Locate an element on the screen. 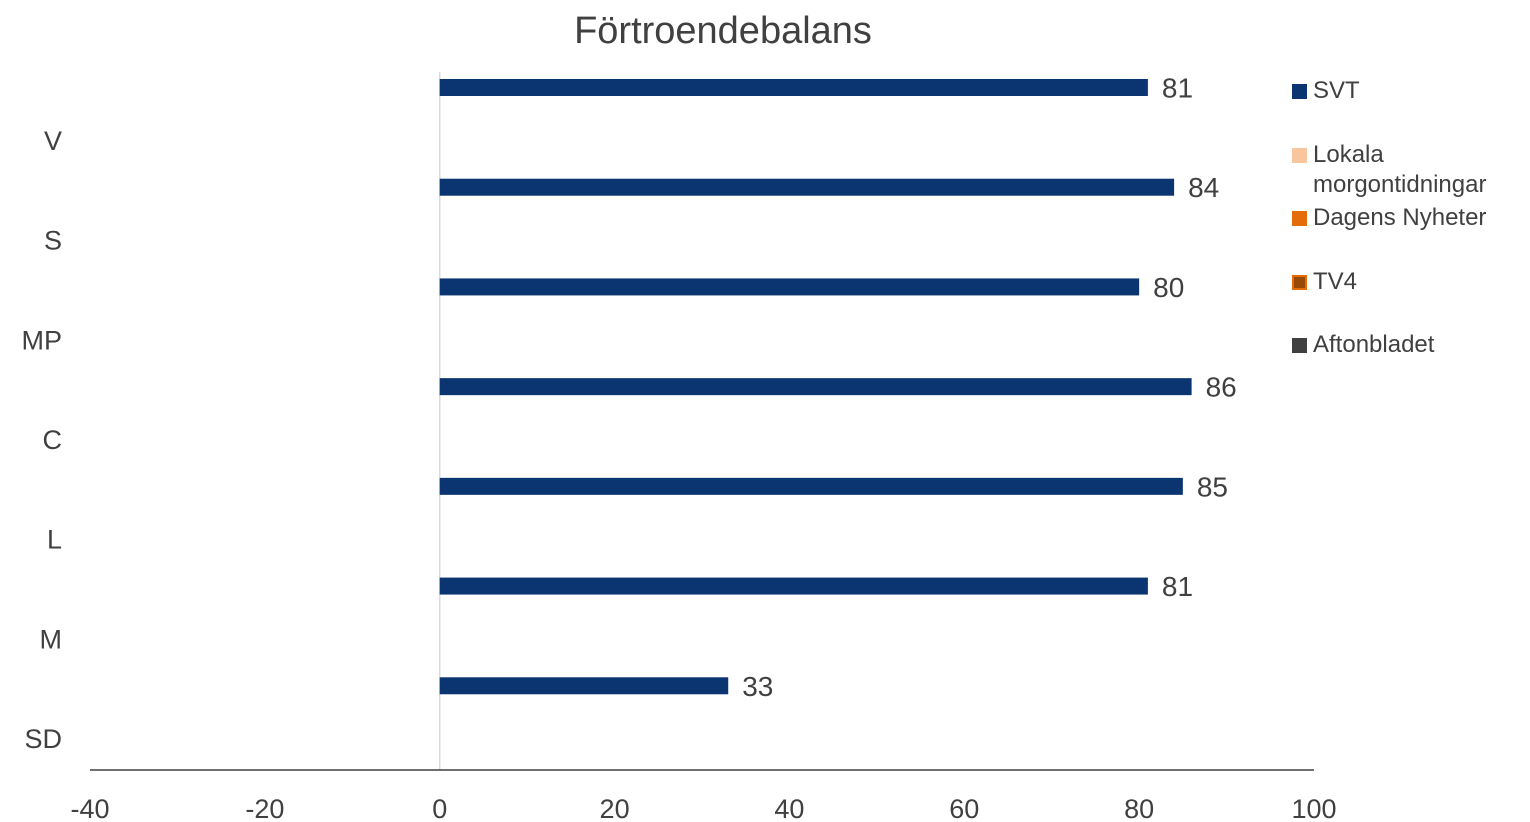 The image size is (1530, 822). legend-item-lokala-morgontidningar: Lokala morgontidningar is located at coordinates (1408, 170).